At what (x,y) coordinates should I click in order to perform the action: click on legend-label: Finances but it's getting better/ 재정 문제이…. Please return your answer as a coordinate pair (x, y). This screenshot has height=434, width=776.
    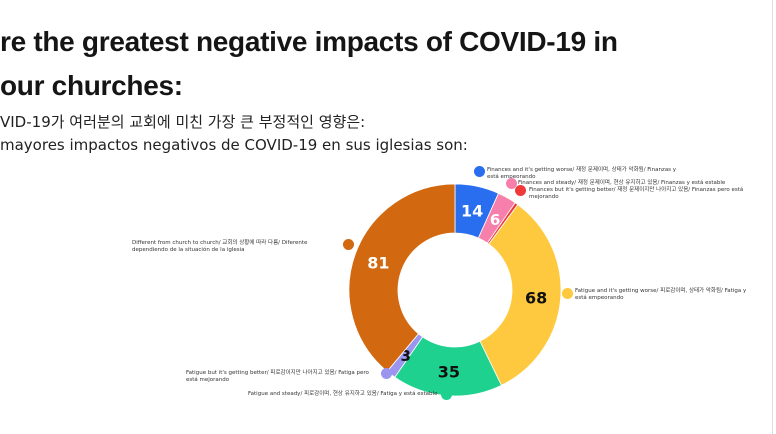
    Looking at the image, I should click on (636, 193).